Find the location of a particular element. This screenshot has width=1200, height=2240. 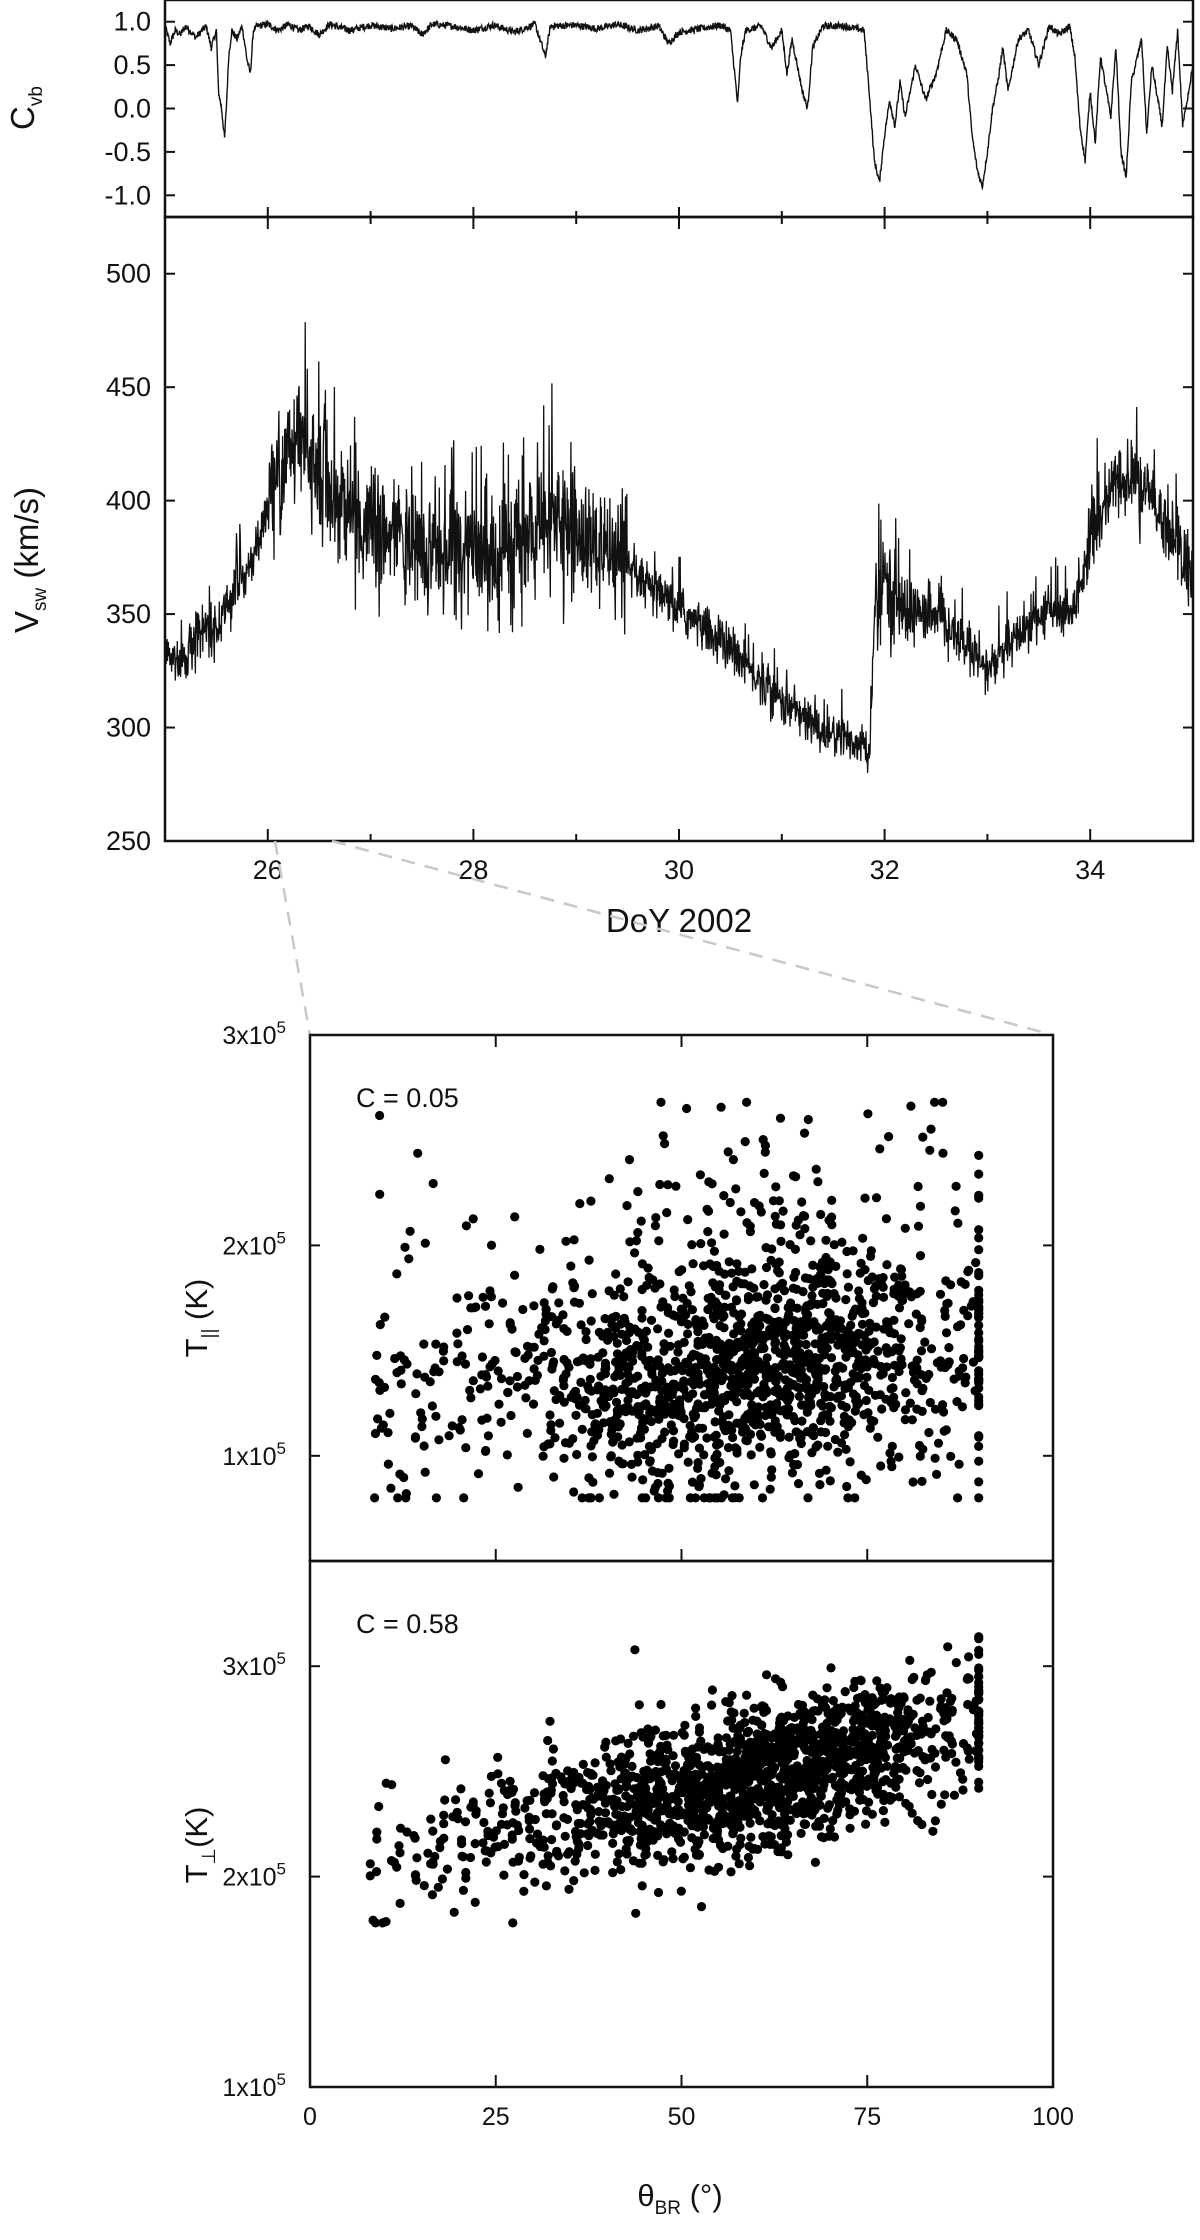

y-tick-label: 2x10⁵ is located at coordinates (254, 1876).